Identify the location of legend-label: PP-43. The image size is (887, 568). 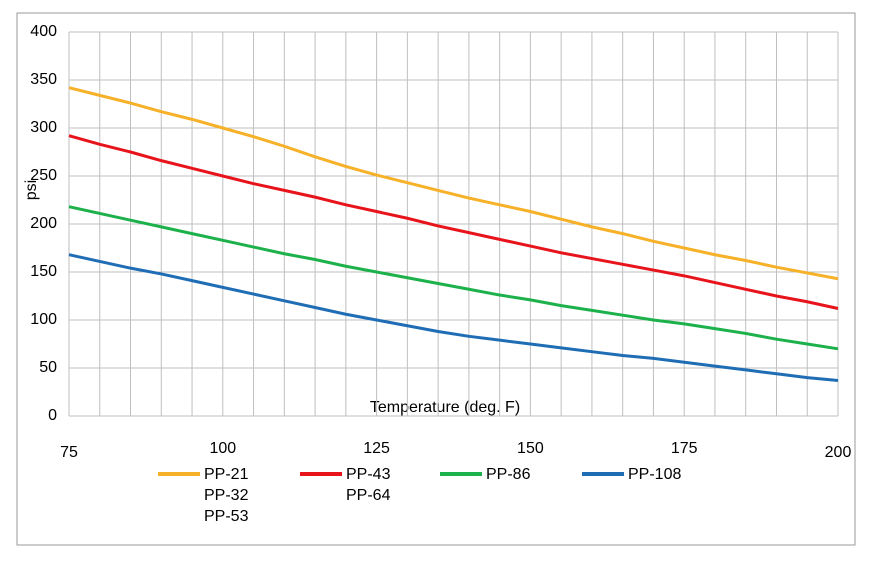
(368, 474).